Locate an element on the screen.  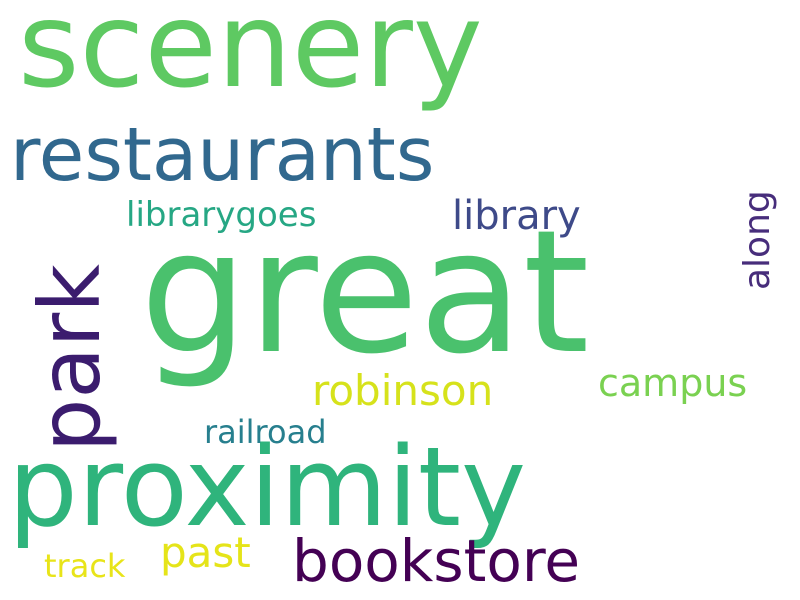
word-railroad: railroad is located at coordinates (265, 432).